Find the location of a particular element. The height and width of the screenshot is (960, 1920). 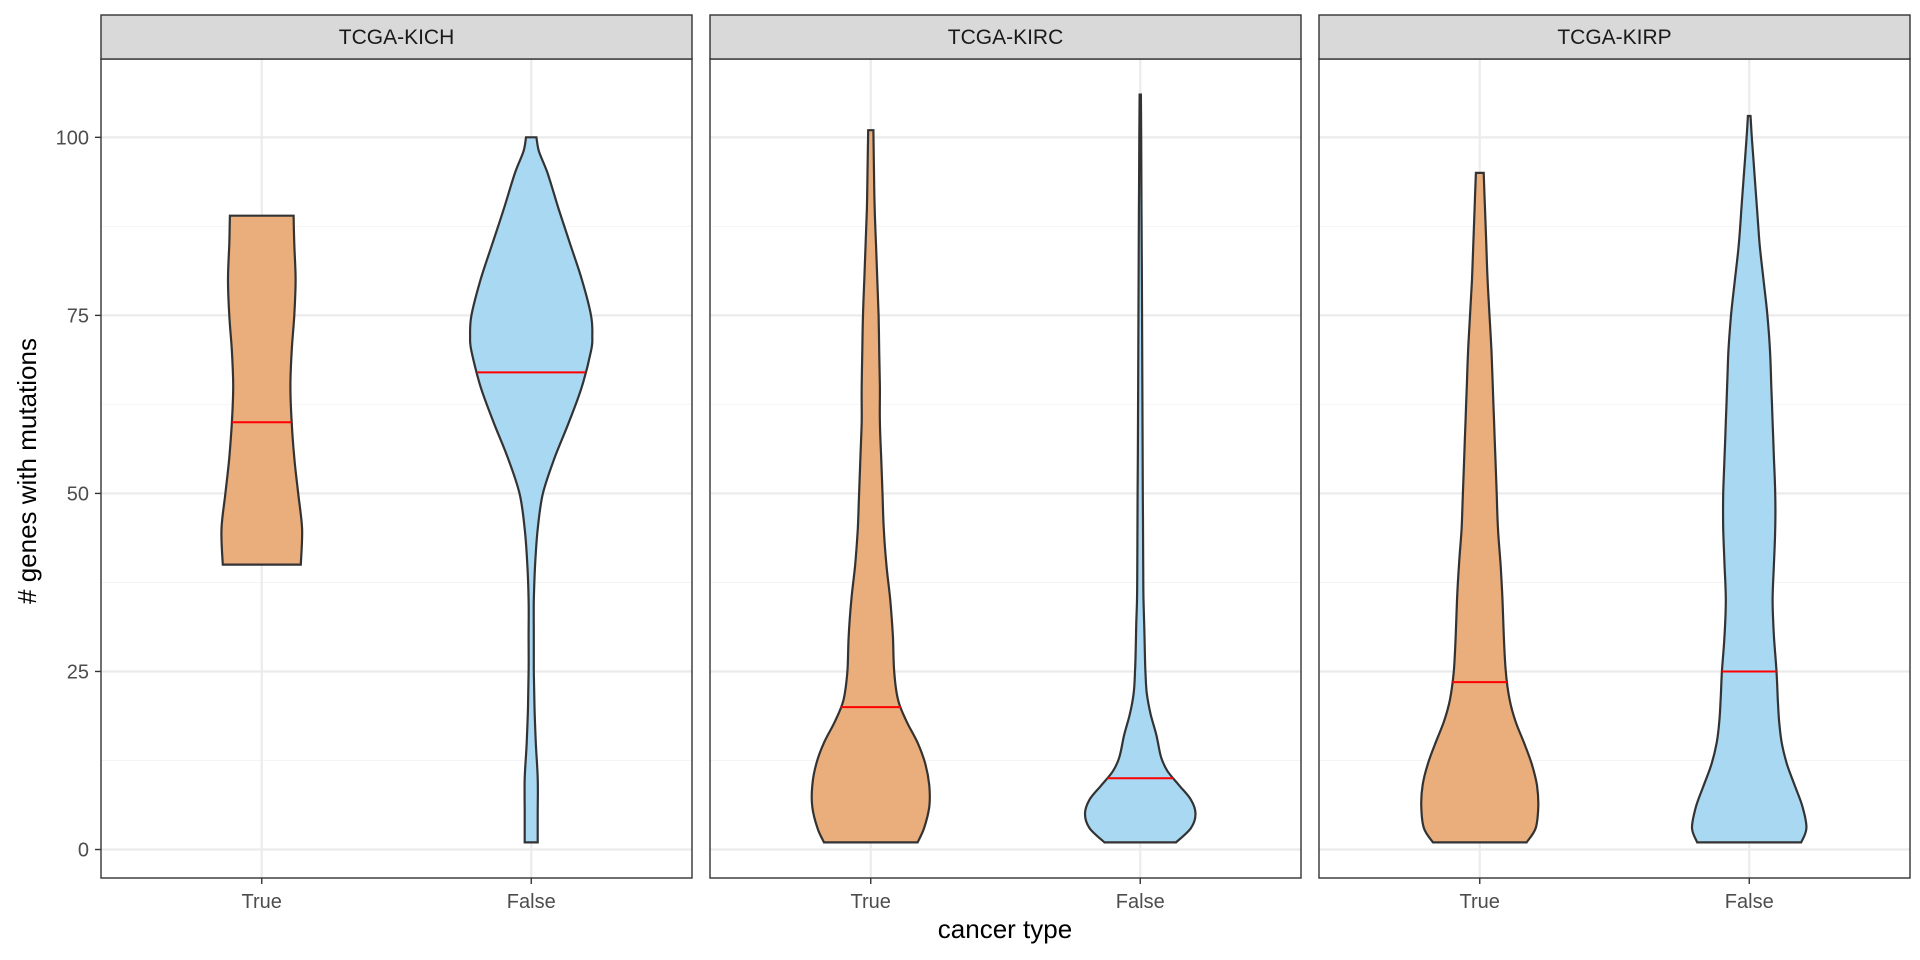

y-tick-label: 0 is located at coordinates (83, 851).